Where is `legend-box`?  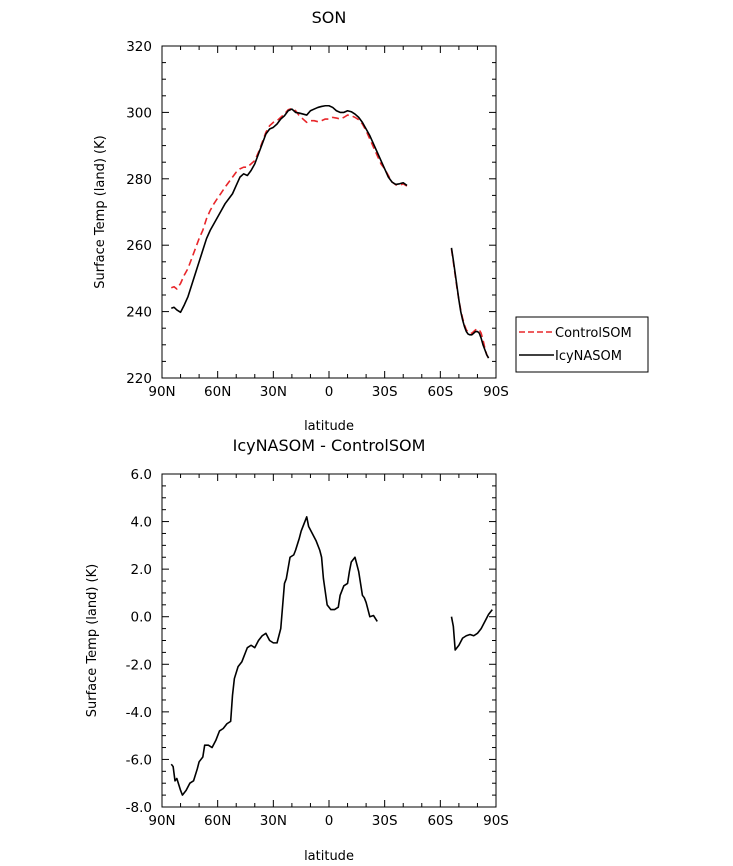 legend-box is located at coordinates (582, 344).